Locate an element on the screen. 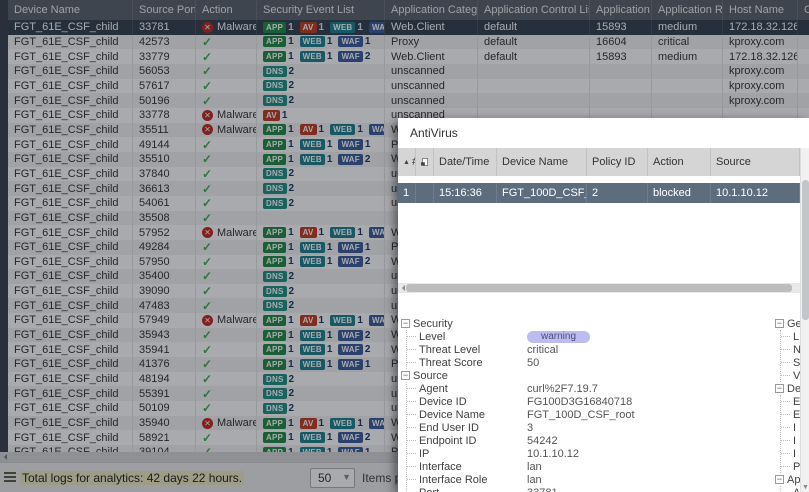 The height and width of the screenshot is (492, 809). detail-section: −DesEEIIIP is located at coordinates (787, 427).